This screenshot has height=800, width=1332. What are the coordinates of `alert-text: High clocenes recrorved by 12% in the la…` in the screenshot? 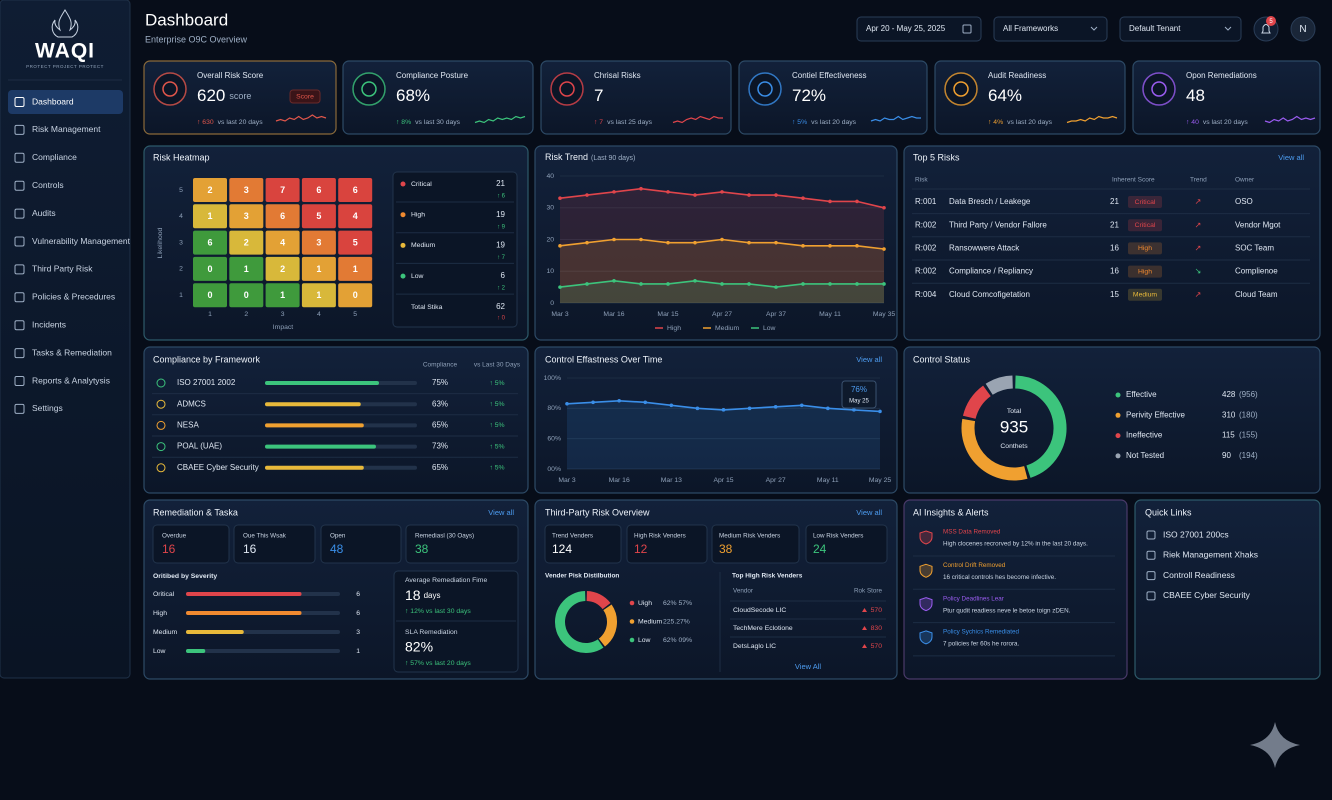 It's located at (1015, 544).